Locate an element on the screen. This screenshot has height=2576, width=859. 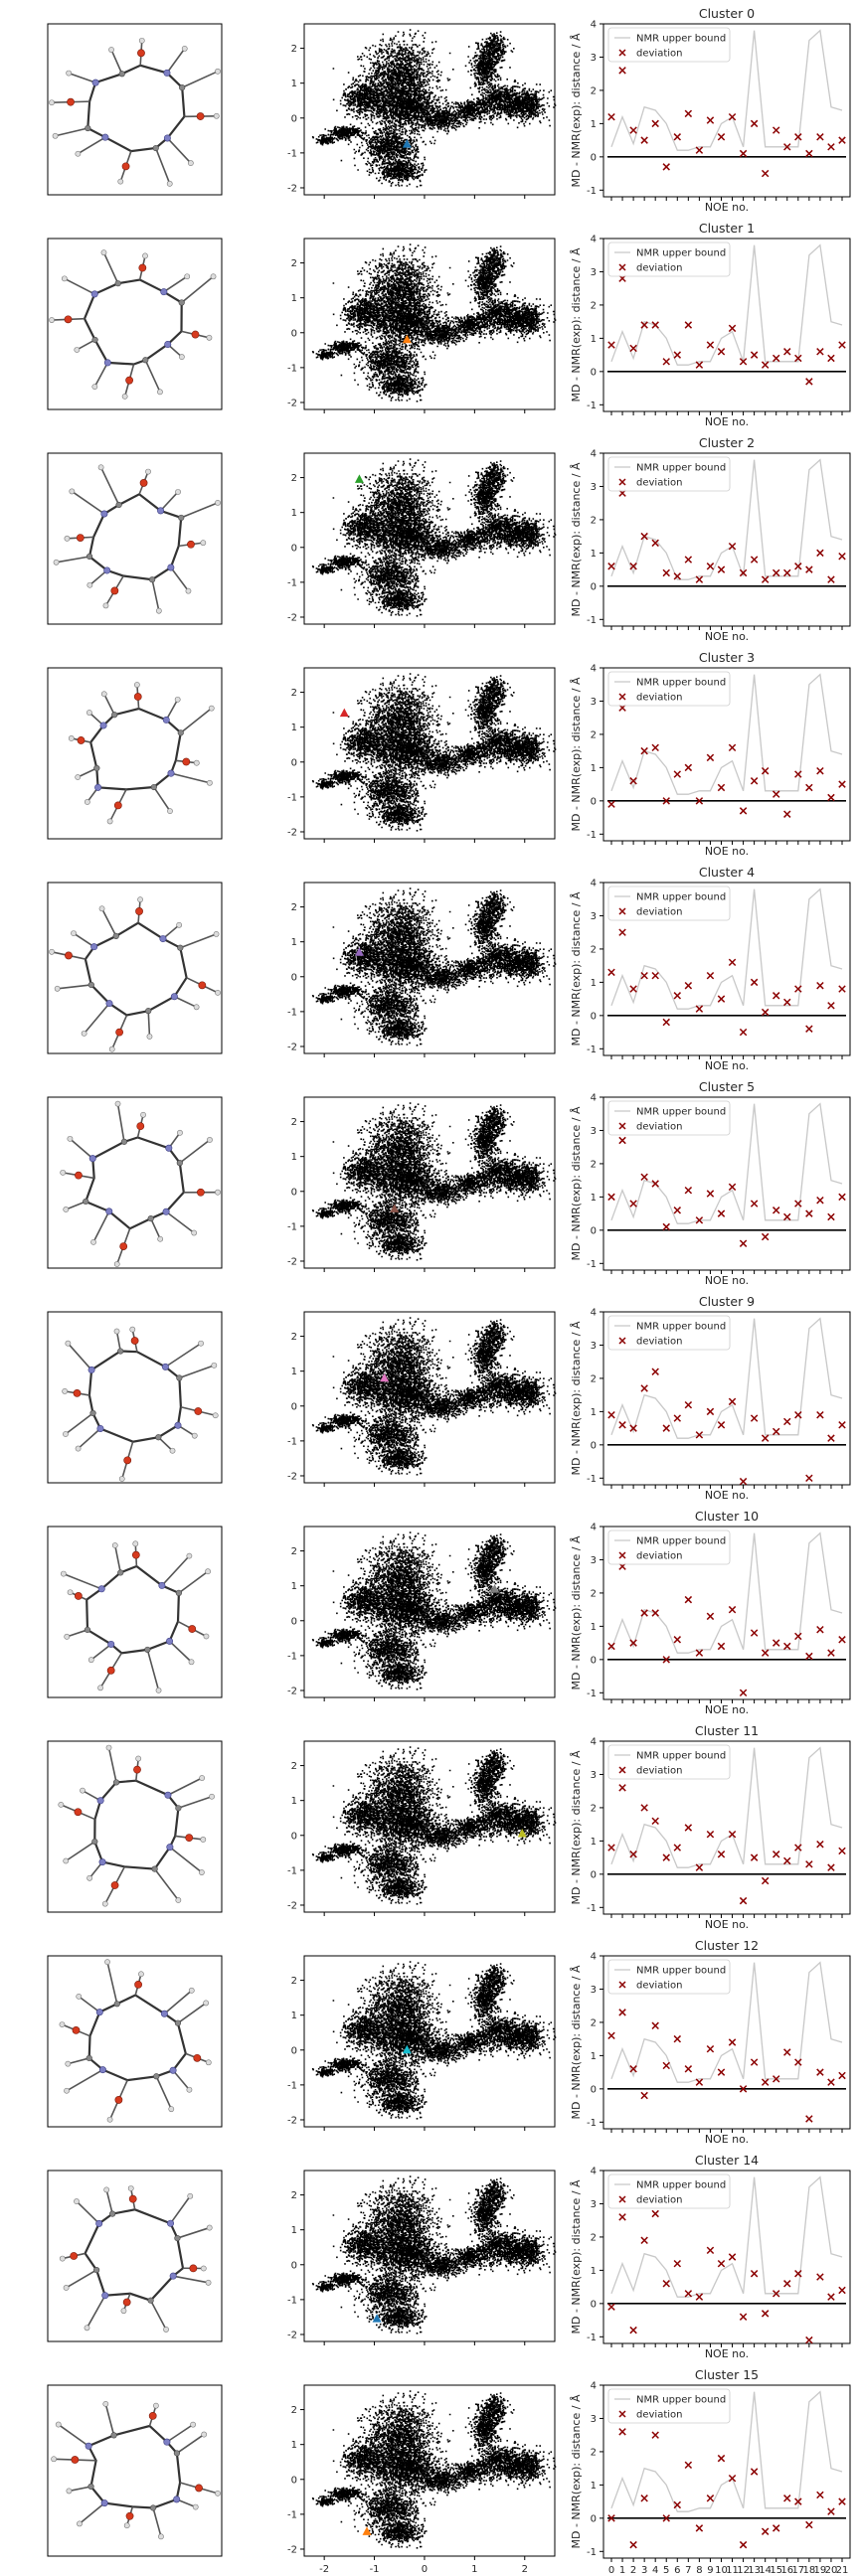
x-tick-label: 7 is located at coordinates (688, 2570).